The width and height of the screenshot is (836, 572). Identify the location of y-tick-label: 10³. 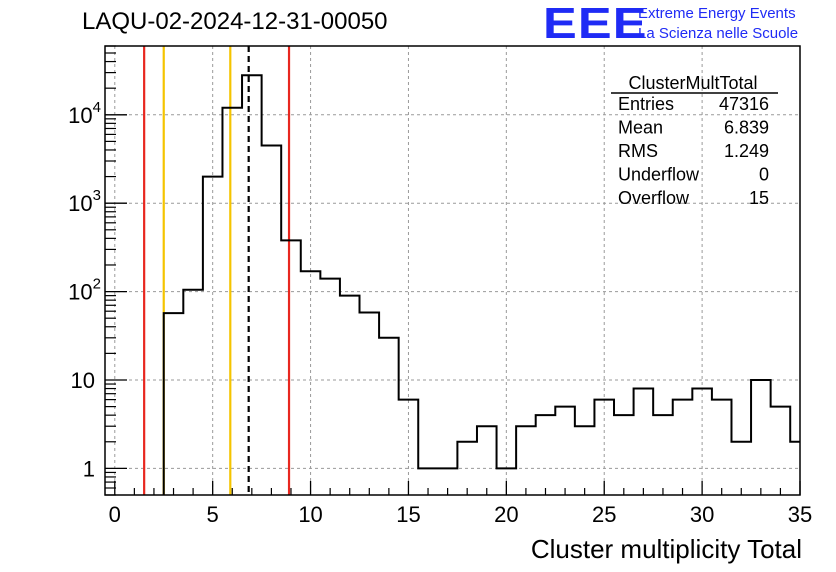
(84, 201).